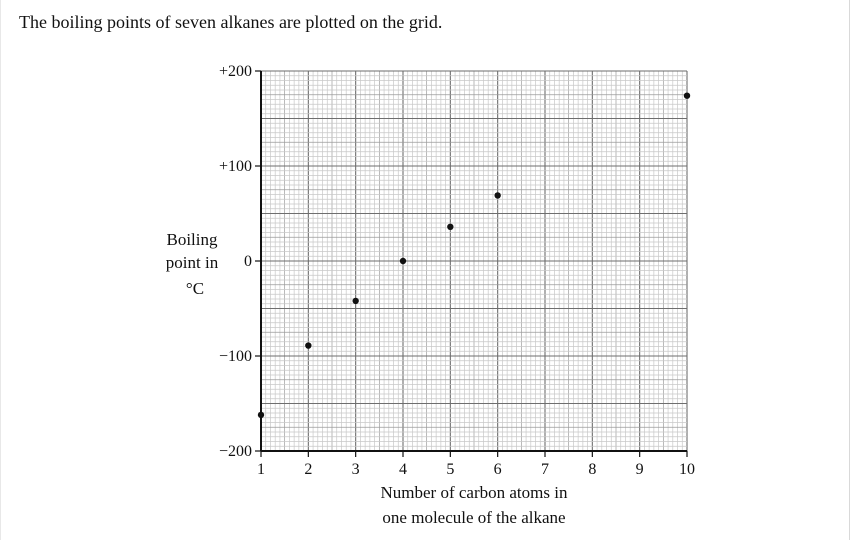 The height and width of the screenshot is (542, 850). I want to click on x-axis-label-line: one molecule of the alkane, so click(473, 517).